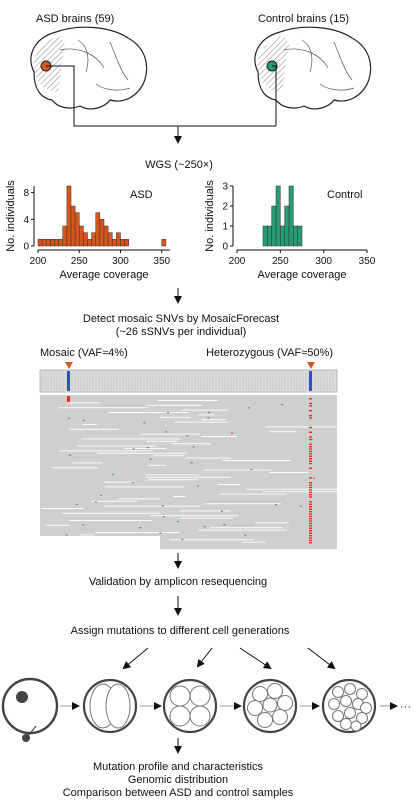  What do you see at coordinates (178, 780) in the screenshot?
I see `final-step-line2: Genomic distribution` at bounding box center [178, 780].